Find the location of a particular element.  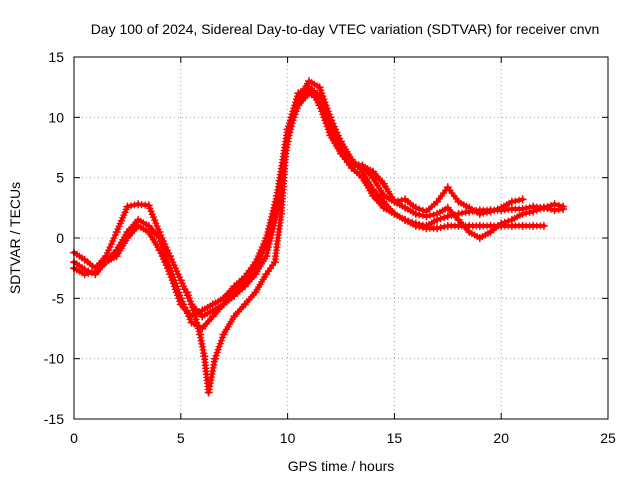

y-tick-label: 10 is located at coordinates (56, 117).